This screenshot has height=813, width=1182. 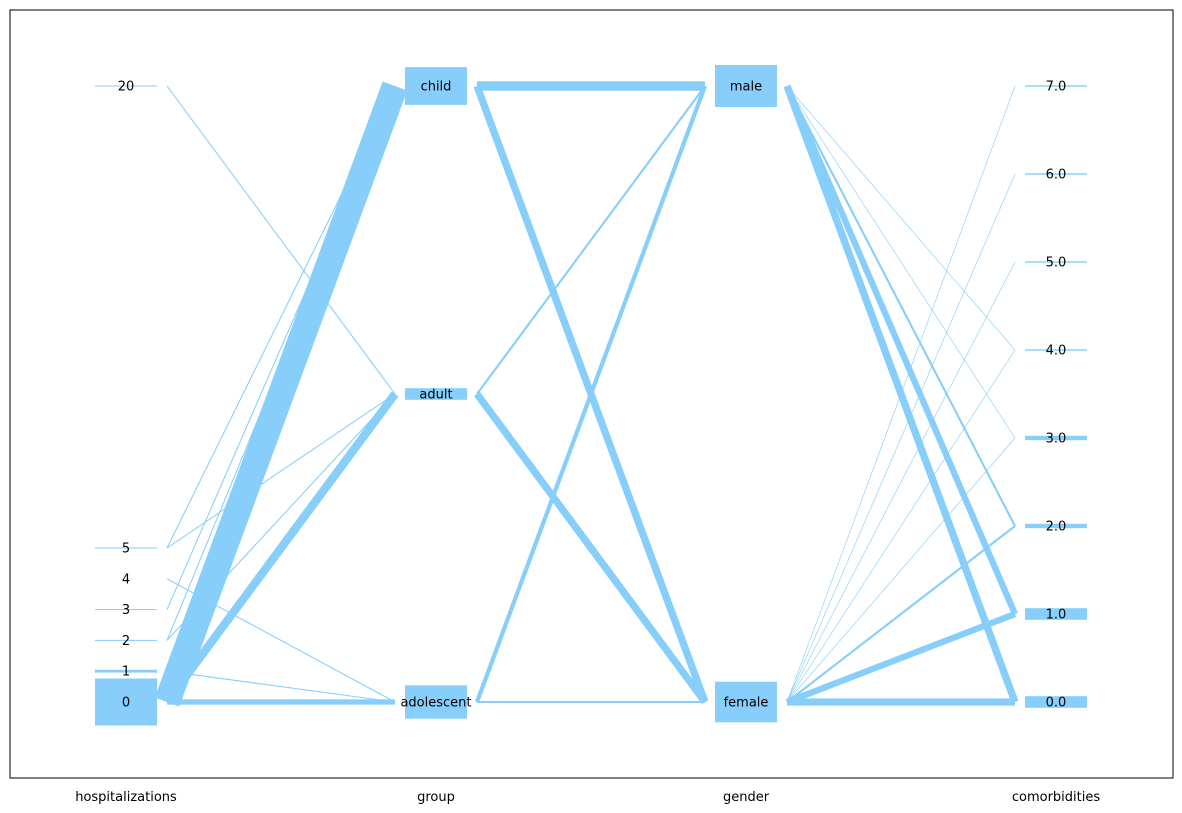 I want to click on axis-labels: hospitalizations group gender comorbidities, so click(x=587, y=797).